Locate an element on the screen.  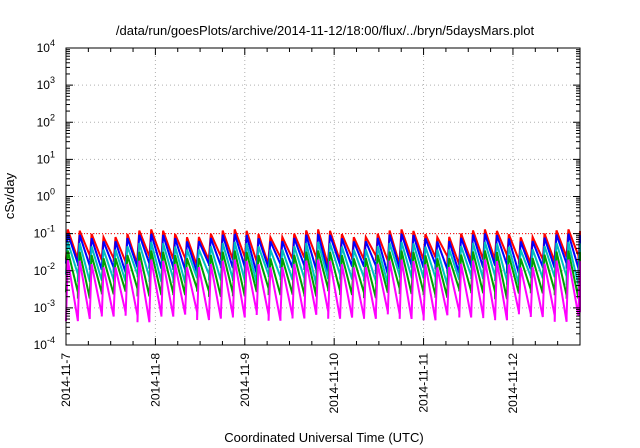
y-tick-label: 10³ is located at coordinates (46, 83).